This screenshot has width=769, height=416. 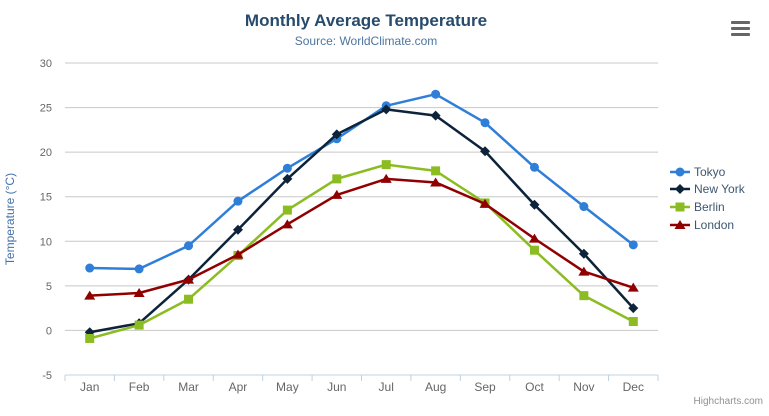 What do you see at coordinates (49, 287) in the screenshot?
I see `y-axis-tick-label: 5` at bounding box center [49, 287].